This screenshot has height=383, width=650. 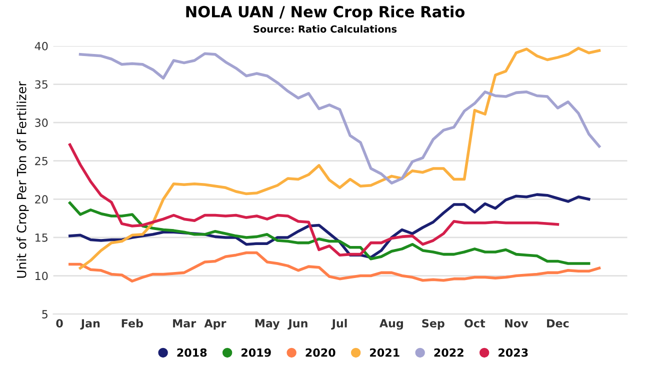 What do you see at coordinates (41, 161) in the screenshot?
I see `y-tick-label: 25` at bounding box center [41, 161].